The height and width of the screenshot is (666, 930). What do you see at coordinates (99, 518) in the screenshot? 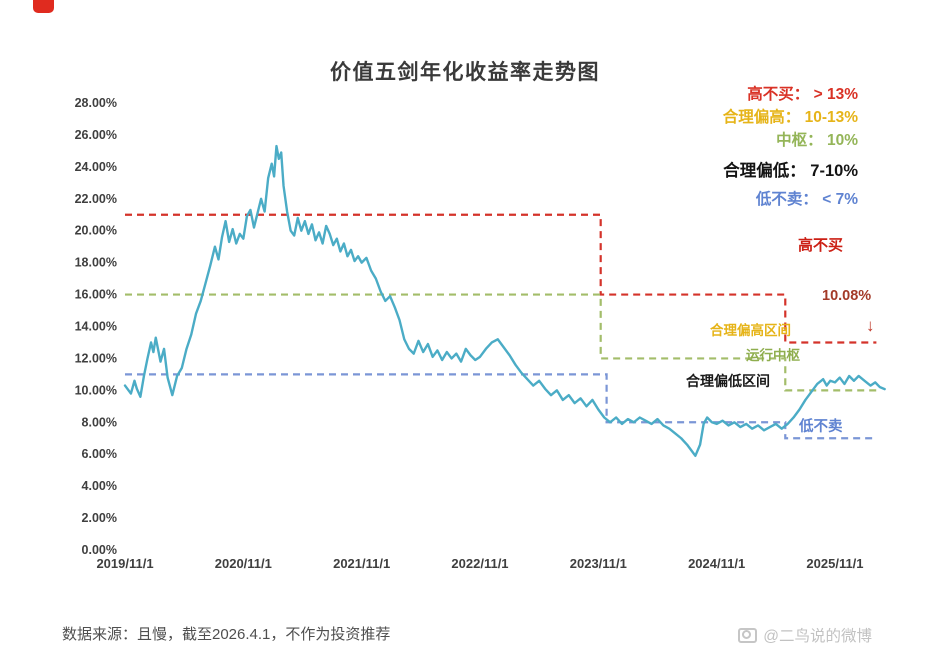
I see `y-tick-label: 2.00%` at bounding box center [99, 518].